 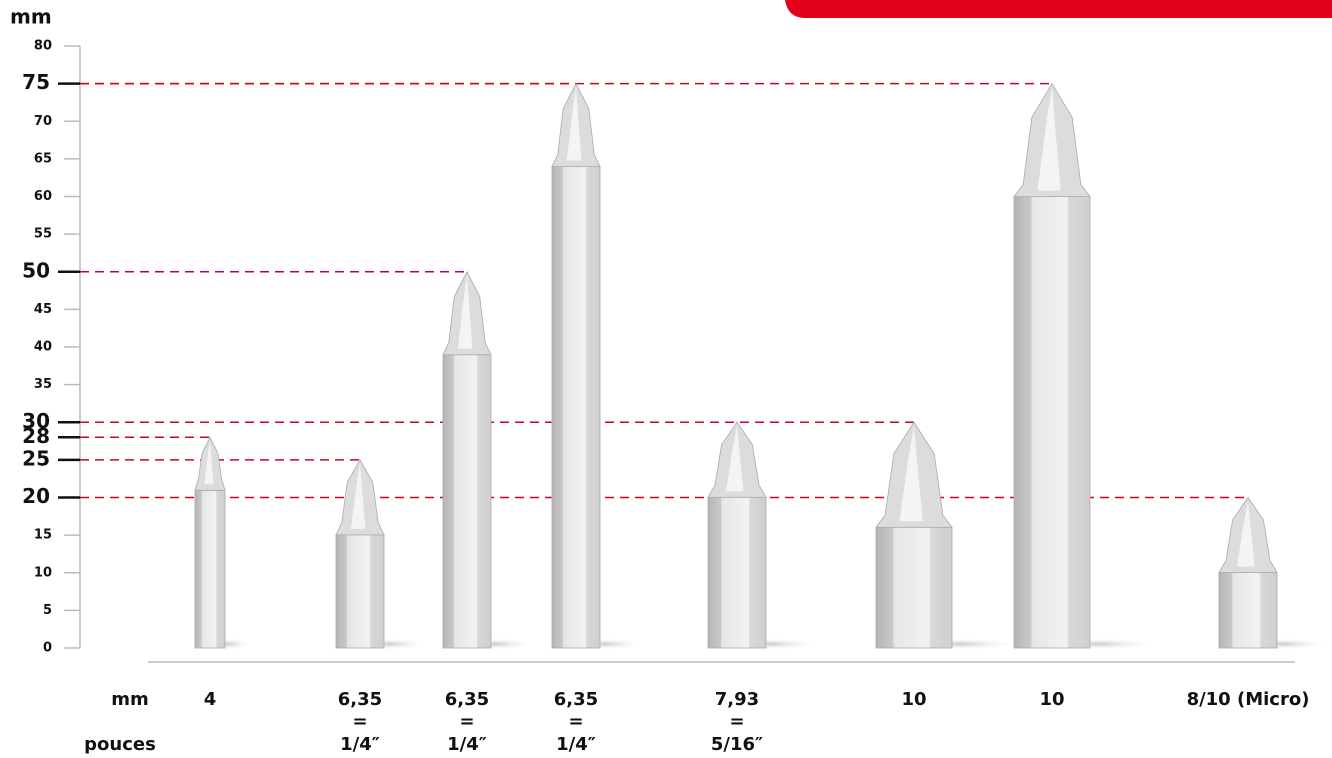 What do you see at coordinates (43, 234) in the screenshot?
I see `y-tick-label: 55` at bounding box center [43, 234].